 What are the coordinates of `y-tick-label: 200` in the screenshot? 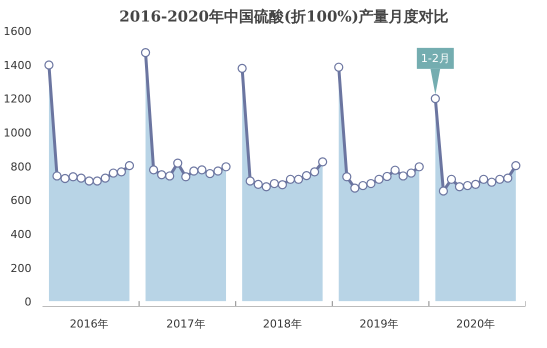 It's located at (21, 268).